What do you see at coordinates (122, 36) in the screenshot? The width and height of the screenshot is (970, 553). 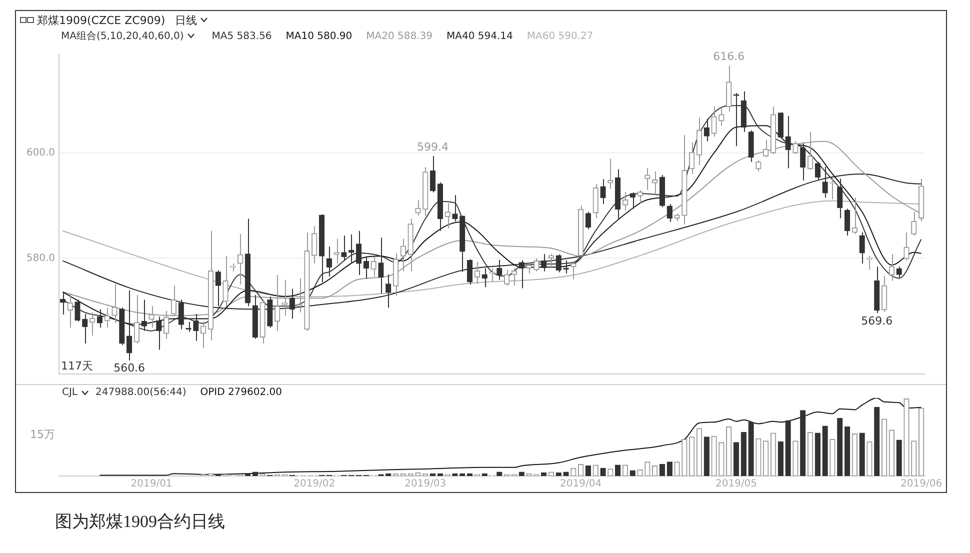 I see `legend-title: MA组合(5,10,20,40,60,0)` at bounding box center [122, 36].